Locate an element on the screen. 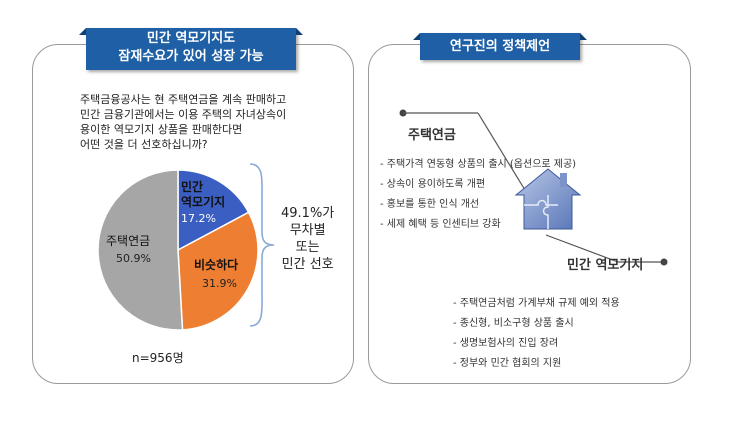  slice-pct-private: 17.2% is located at coordinates (198, 218).